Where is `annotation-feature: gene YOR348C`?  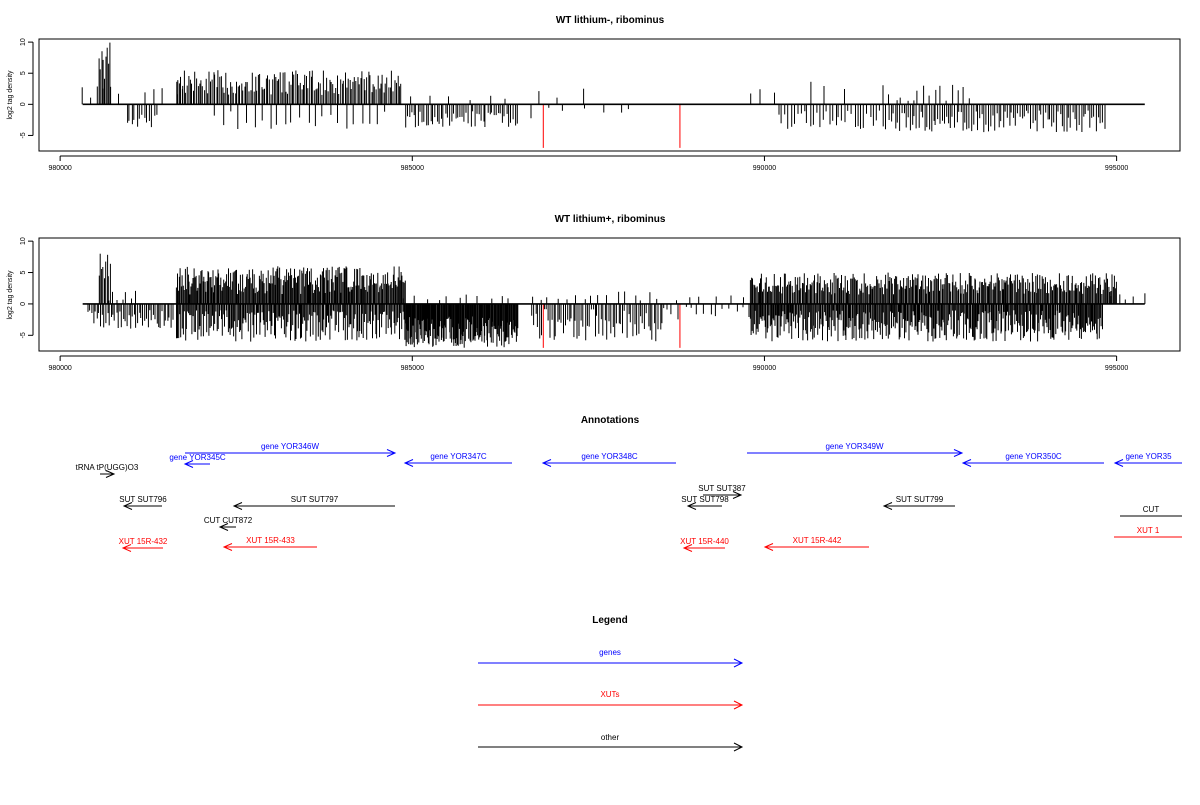
annotation-feature: gene YOR348C is located at coordinates (608, 459).